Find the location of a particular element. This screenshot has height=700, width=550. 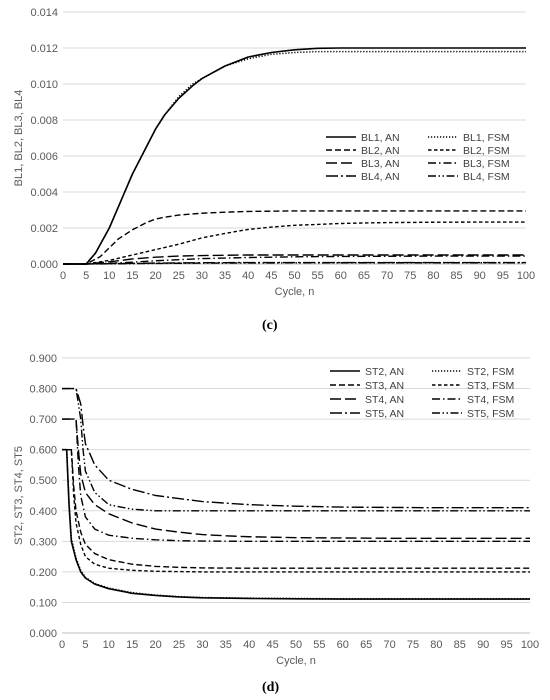

y-tick-label: 0.600 is located at coordinates (43, 451).